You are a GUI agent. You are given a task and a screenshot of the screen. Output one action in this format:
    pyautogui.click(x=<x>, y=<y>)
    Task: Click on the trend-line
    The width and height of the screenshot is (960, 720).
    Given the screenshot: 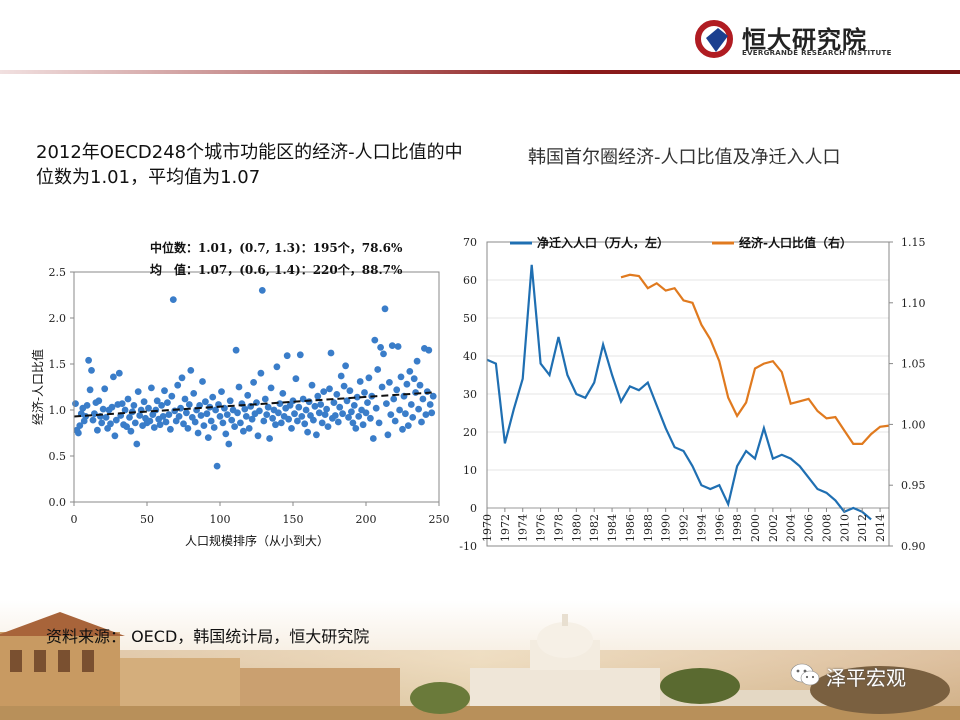 What is the action you would take?
    pyautogui.click(x=252, y=404)
    